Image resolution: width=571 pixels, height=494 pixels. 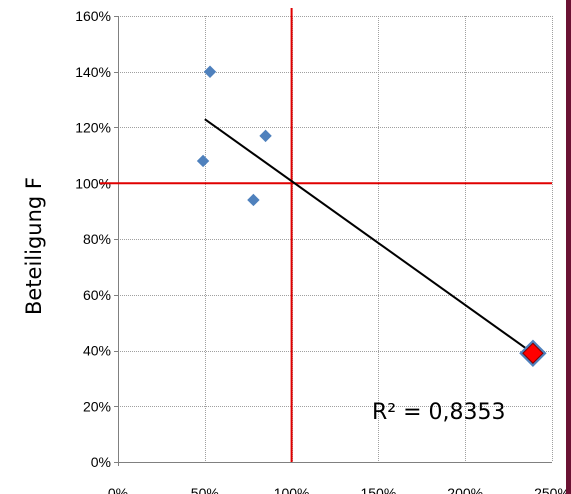 I want to click on y-tick-label: 100%, so click(x=93, y=183).